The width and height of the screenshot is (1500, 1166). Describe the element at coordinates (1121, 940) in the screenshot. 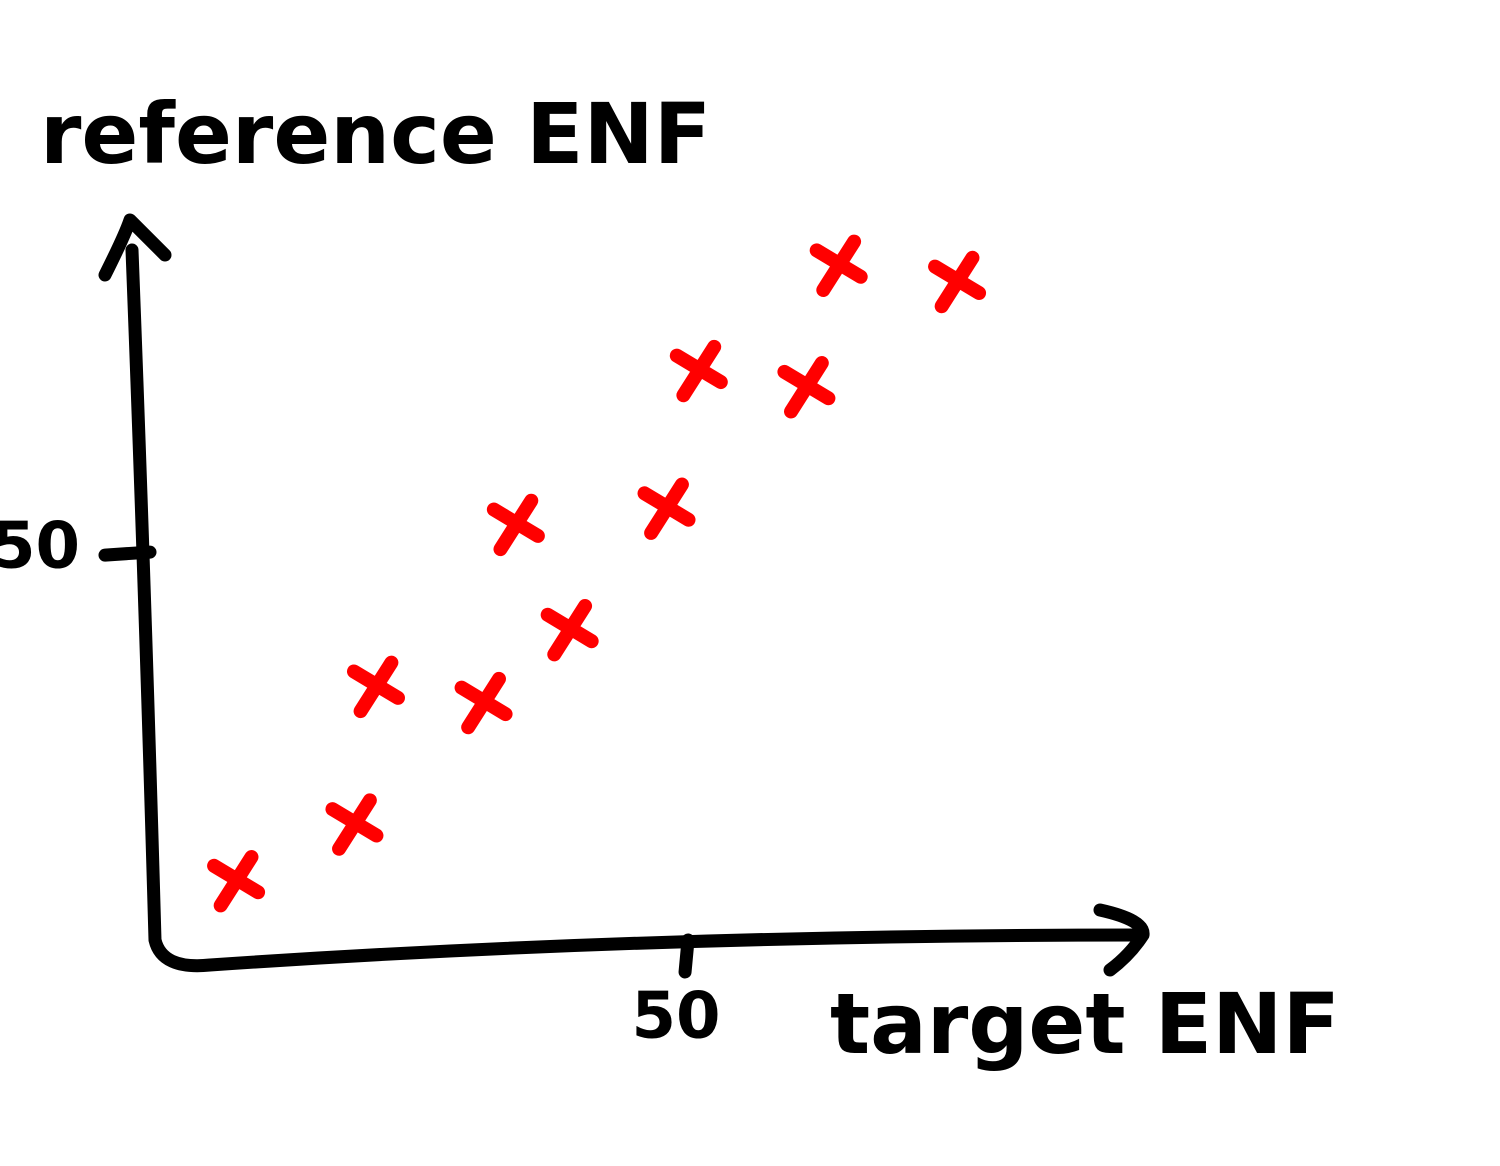

I see `x-axis-arrow` at that location.